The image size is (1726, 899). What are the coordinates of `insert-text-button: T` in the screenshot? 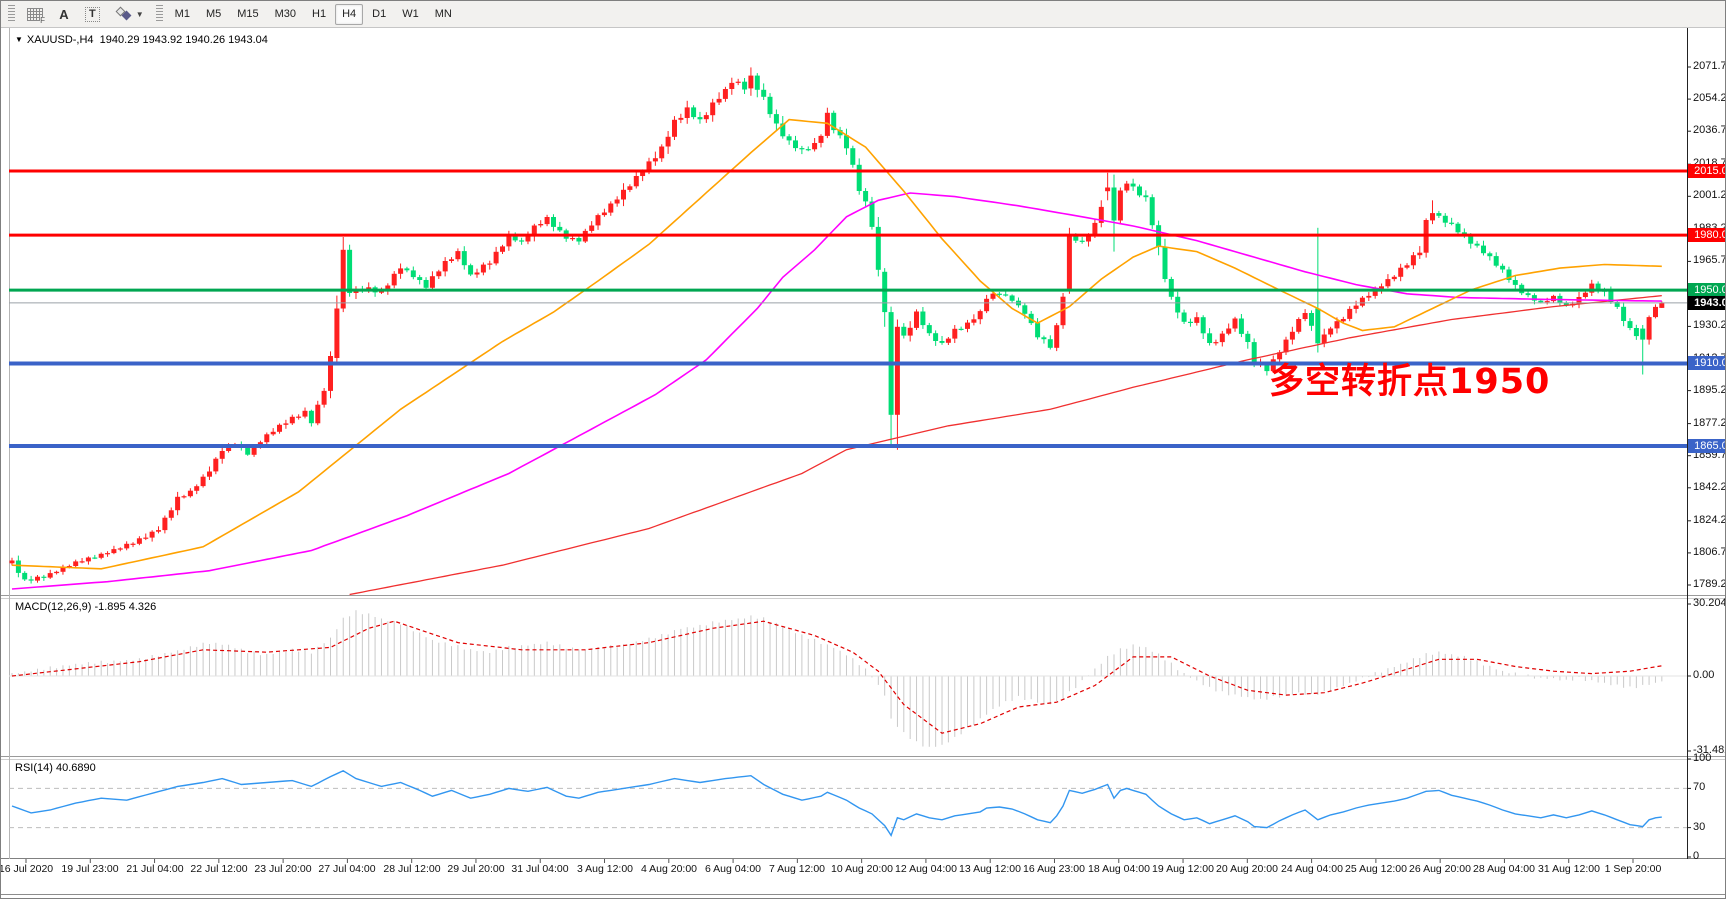 It's located at (92, 14).